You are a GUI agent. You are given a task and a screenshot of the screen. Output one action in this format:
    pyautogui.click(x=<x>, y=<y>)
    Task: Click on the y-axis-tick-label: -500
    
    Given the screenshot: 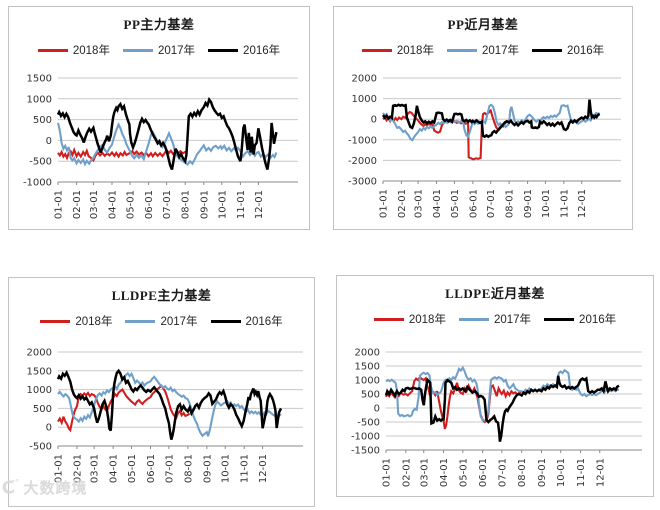 What is the action you would take?
    pyautogui.click(x=40, y=447)
    